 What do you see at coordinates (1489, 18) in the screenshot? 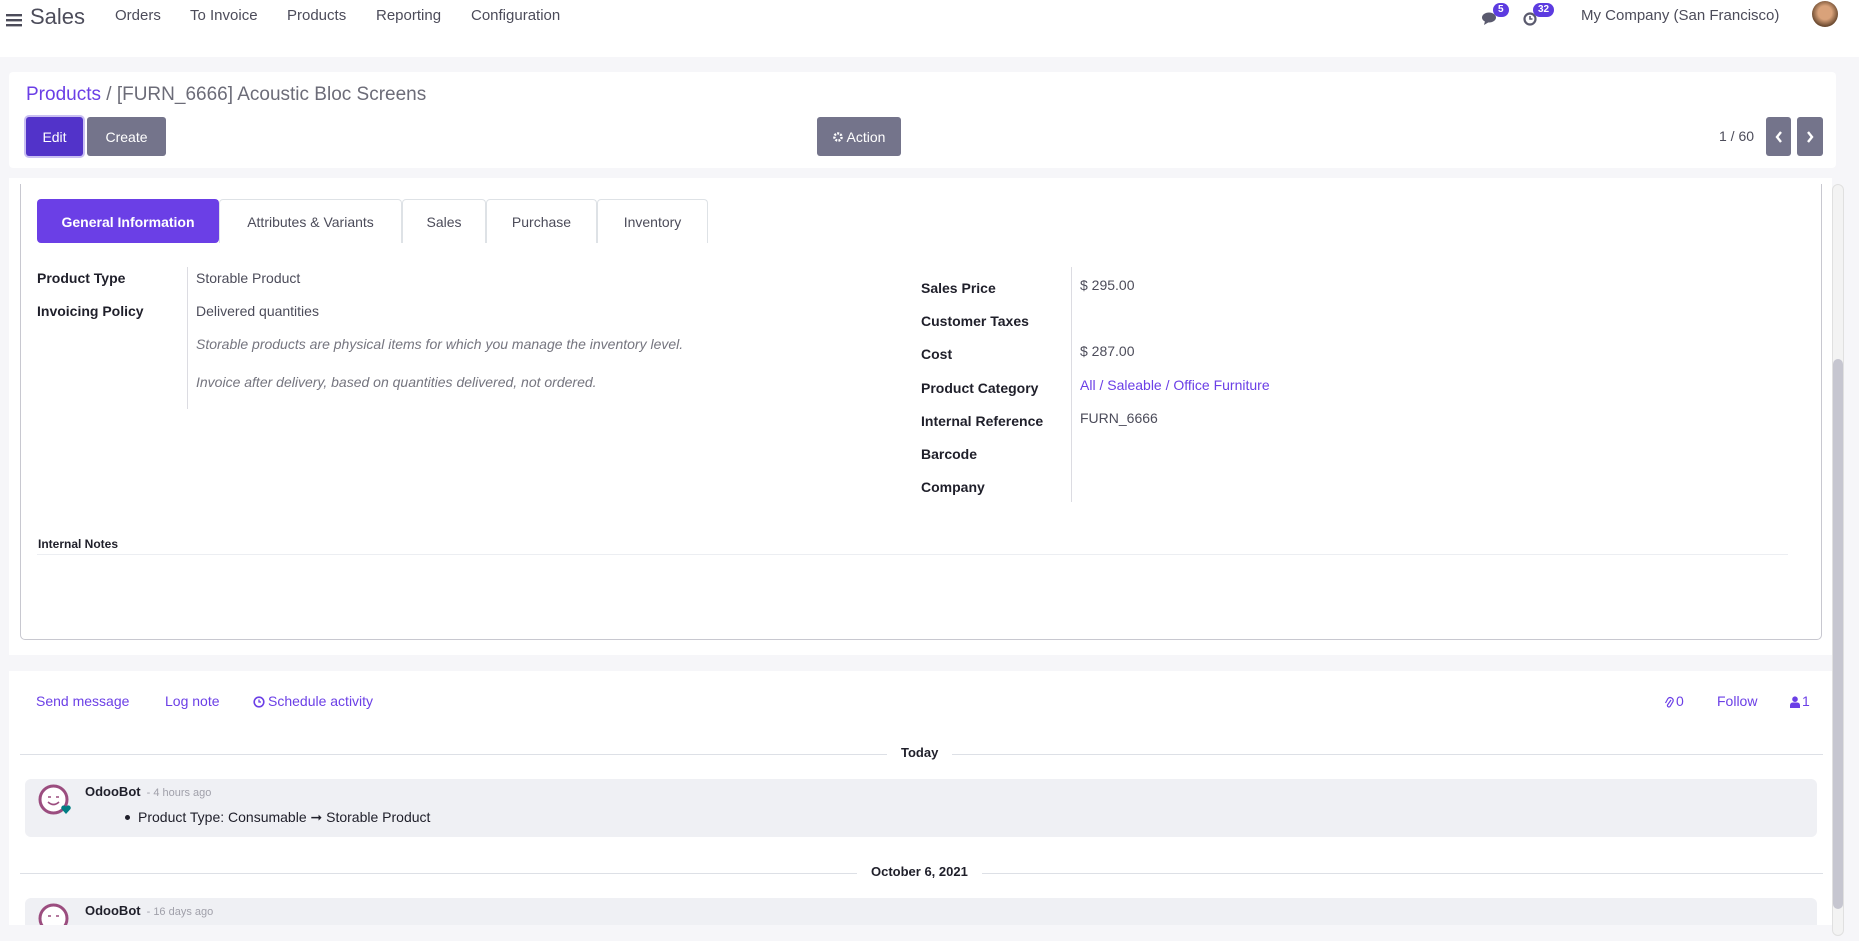
I see `chat-icon` at bounding box center [1489, 18].